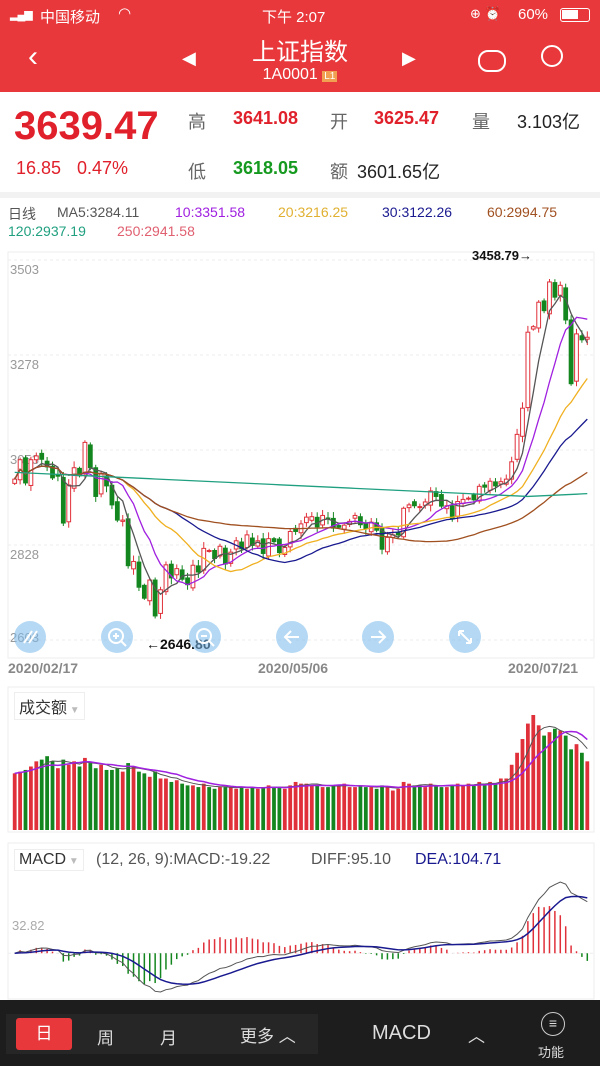  What do you see at coordinates (44, 1034) in the screenshot?
I see `tab-day: 日` at bounding box center [44, 1034].